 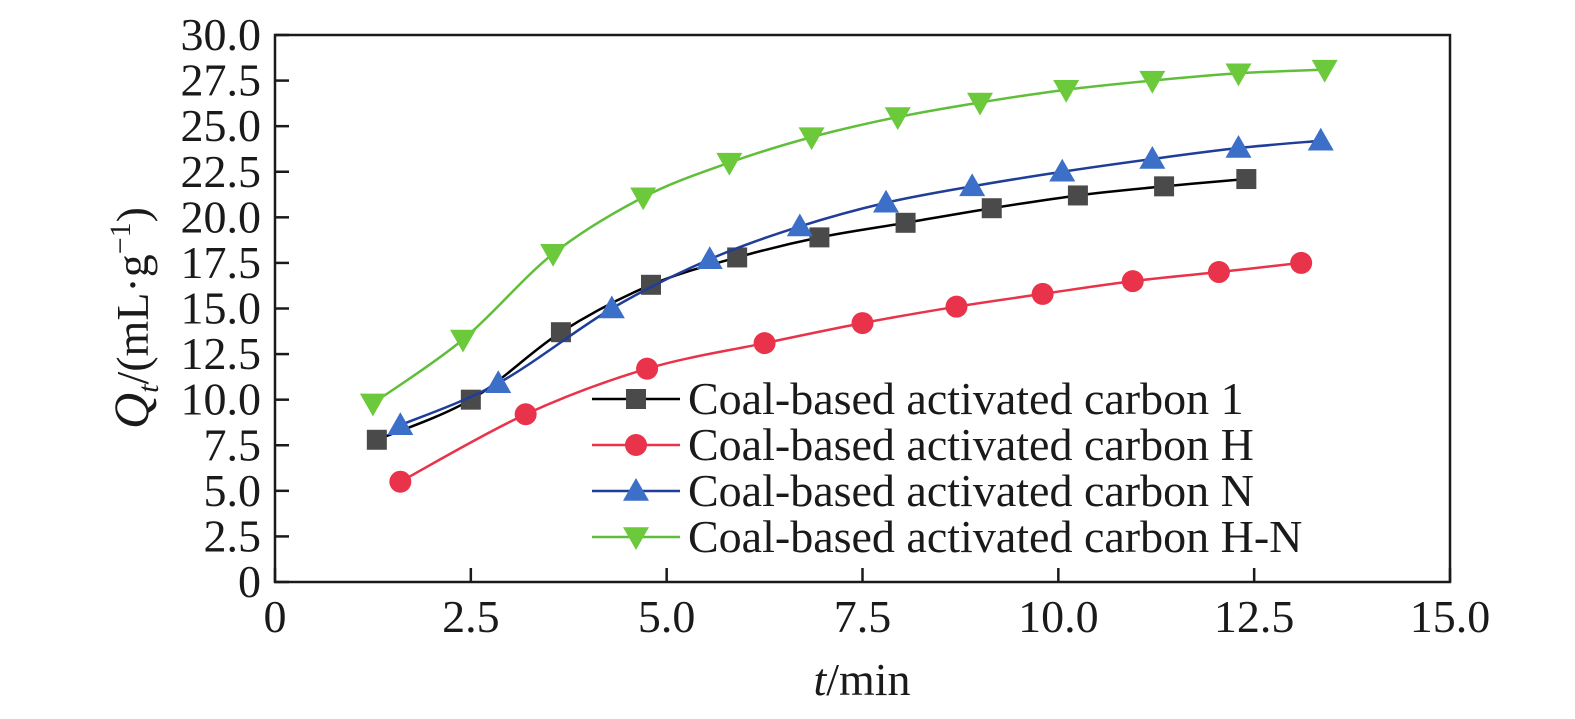 I want to click on legend-item-carbon-h-n: Coal-based activated carbon H-N, so click(x=947, y=536).